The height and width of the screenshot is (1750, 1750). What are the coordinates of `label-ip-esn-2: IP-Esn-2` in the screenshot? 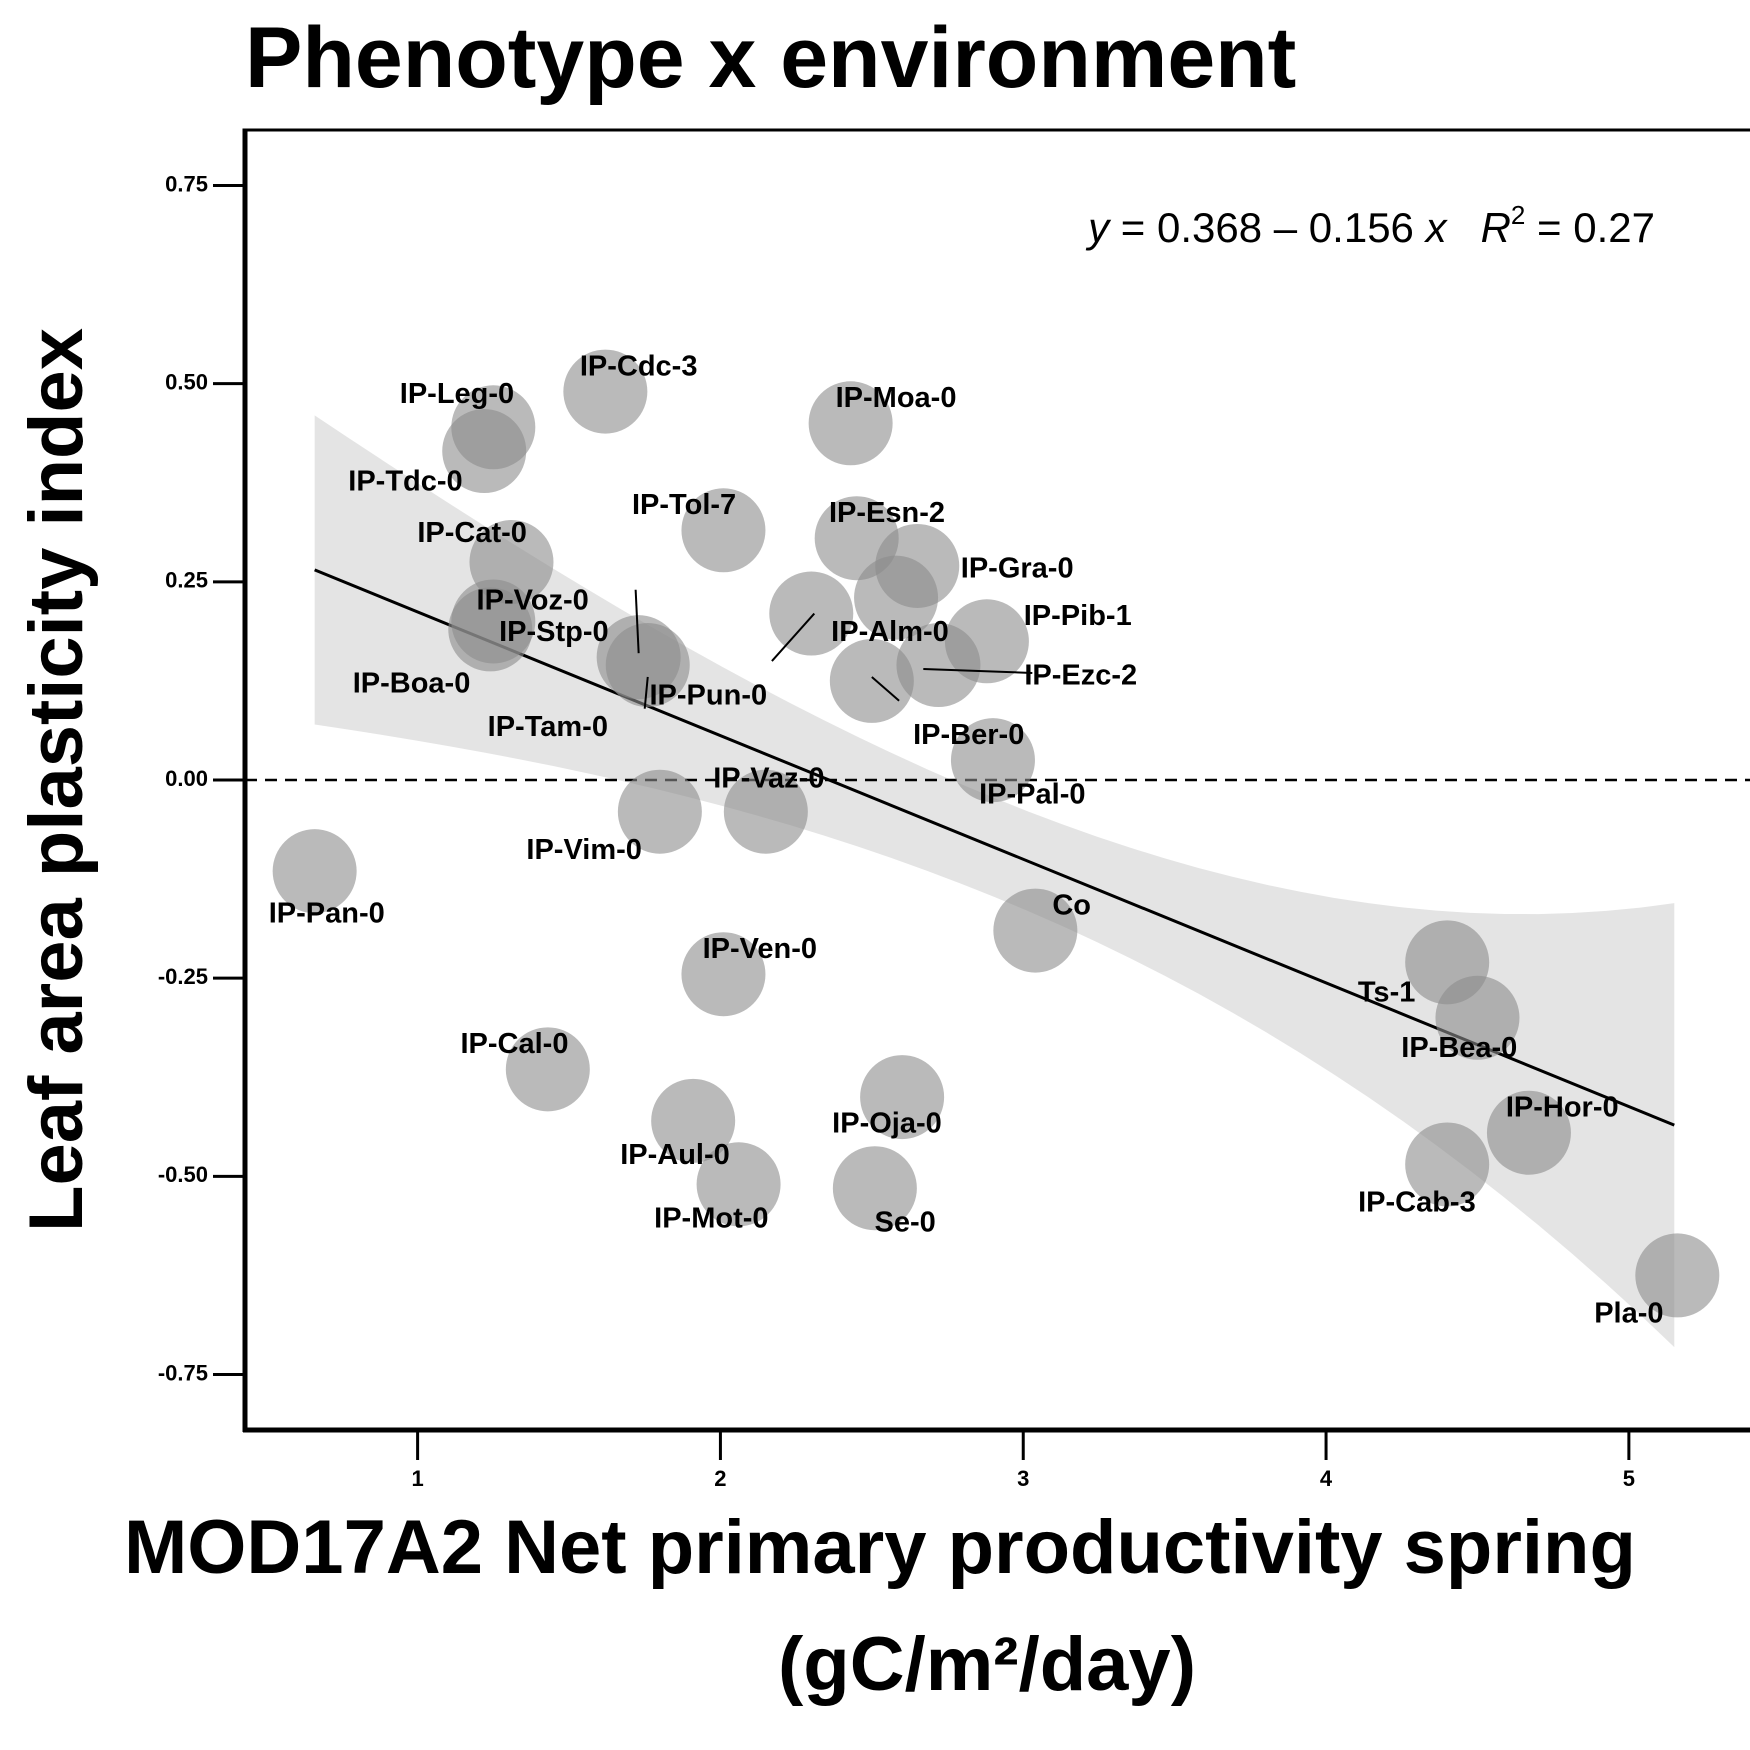 It's located at (887, 513).